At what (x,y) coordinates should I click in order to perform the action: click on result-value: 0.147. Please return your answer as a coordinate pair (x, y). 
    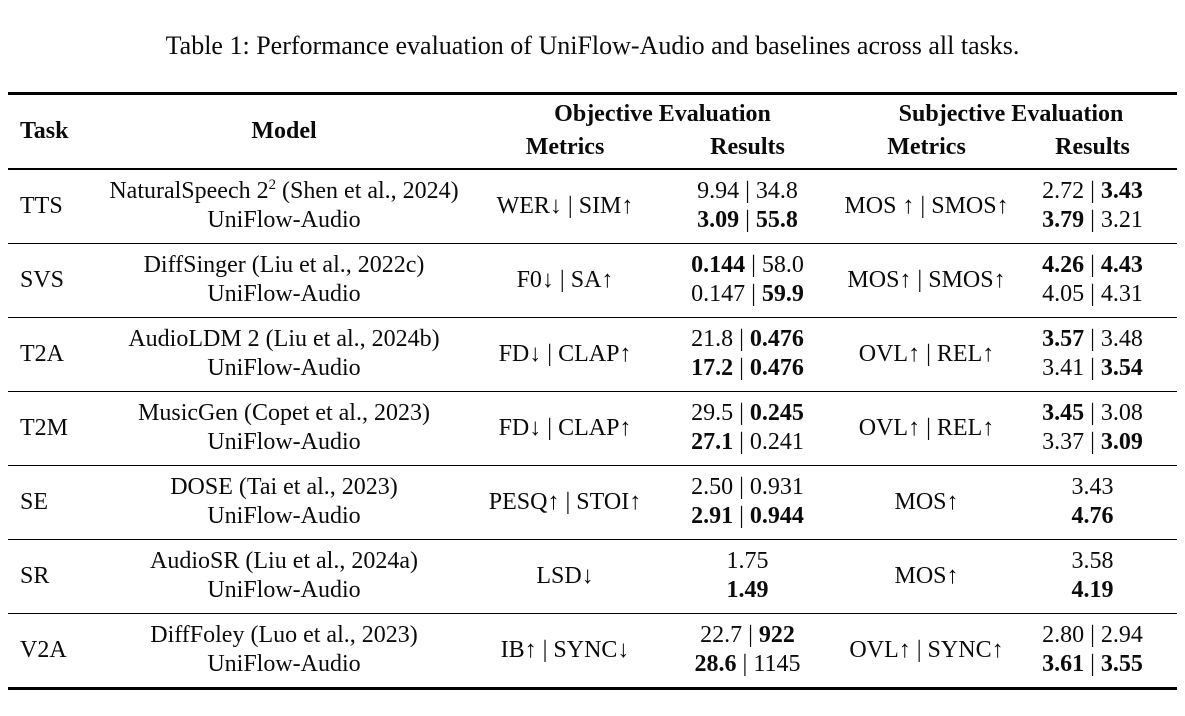
    Looking at the image, I should click on (718, 294).